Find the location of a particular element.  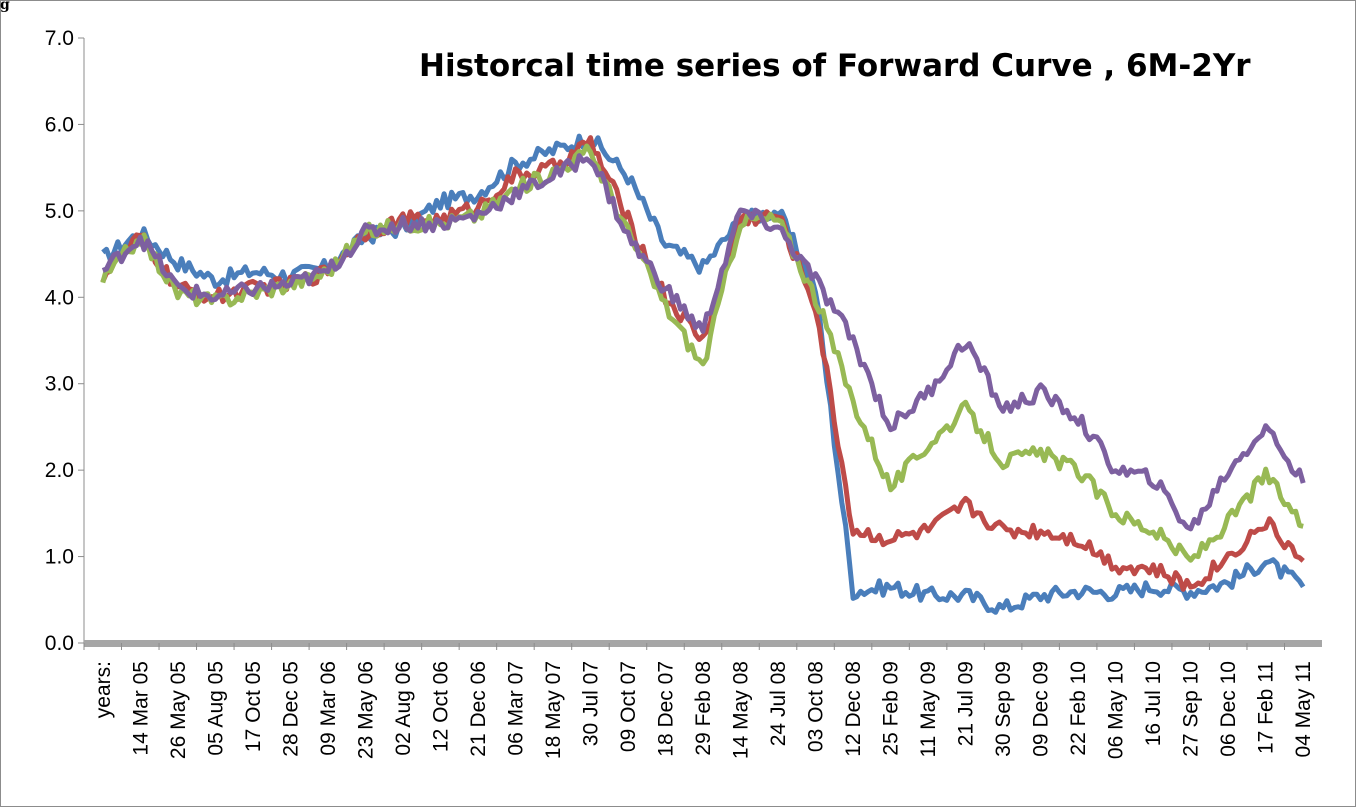

x-tick-label: 09 Dec 09 is located at coordinates (1041, 709).